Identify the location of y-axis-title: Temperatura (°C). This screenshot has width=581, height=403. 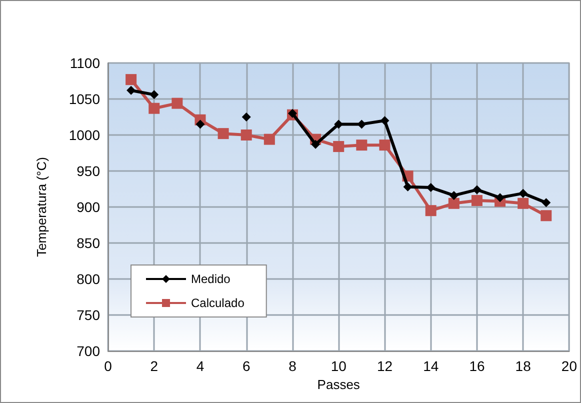
(41, 207).